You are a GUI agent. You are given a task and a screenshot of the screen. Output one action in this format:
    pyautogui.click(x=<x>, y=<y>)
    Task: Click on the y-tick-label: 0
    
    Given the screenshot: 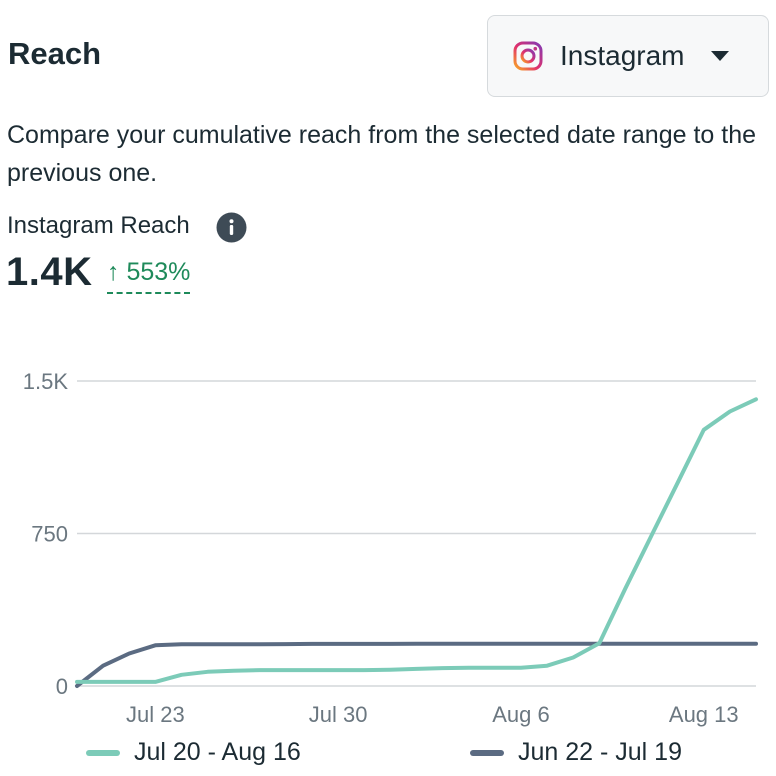 What is the action you would take?
    pyautogui.click(x=62, y=686)
    